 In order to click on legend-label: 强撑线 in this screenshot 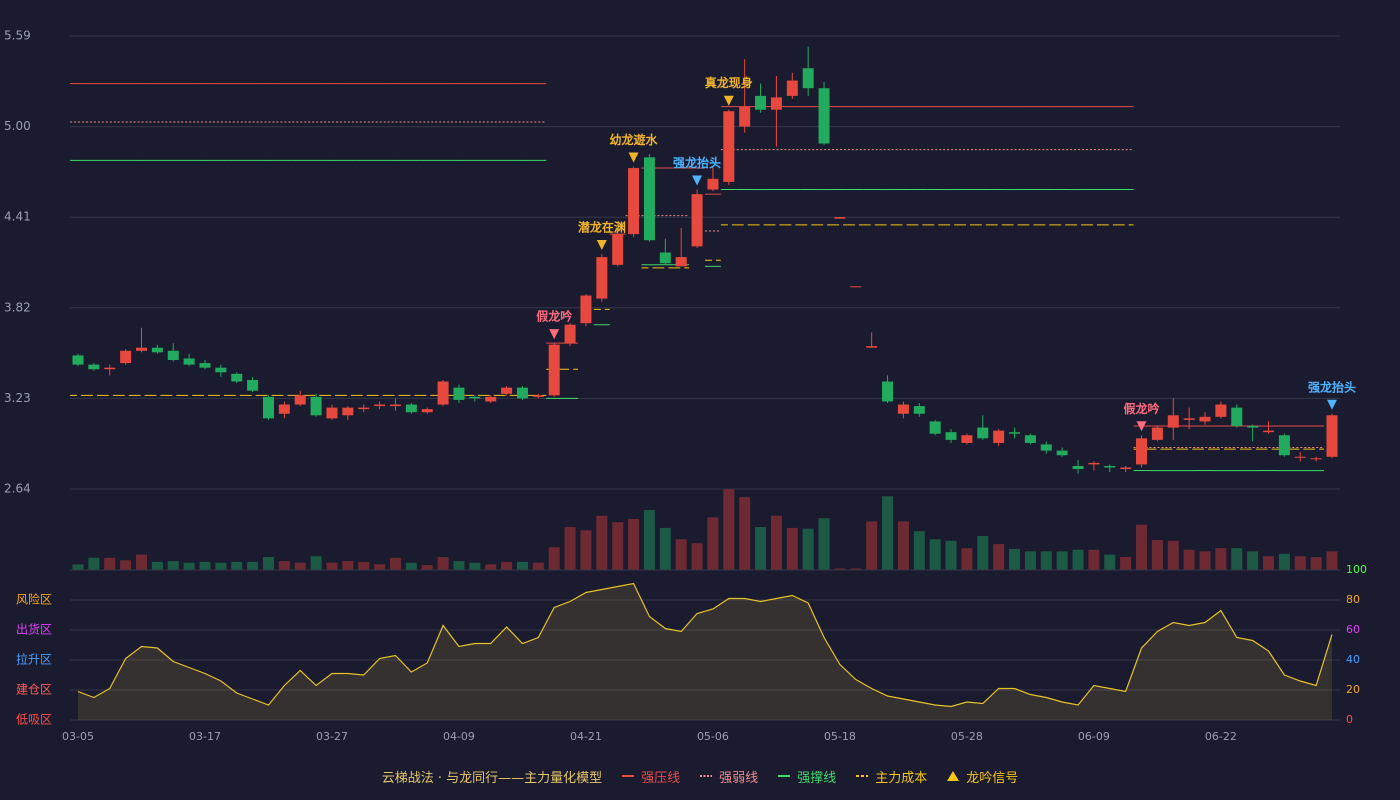, I will do `click(817, 778)`.